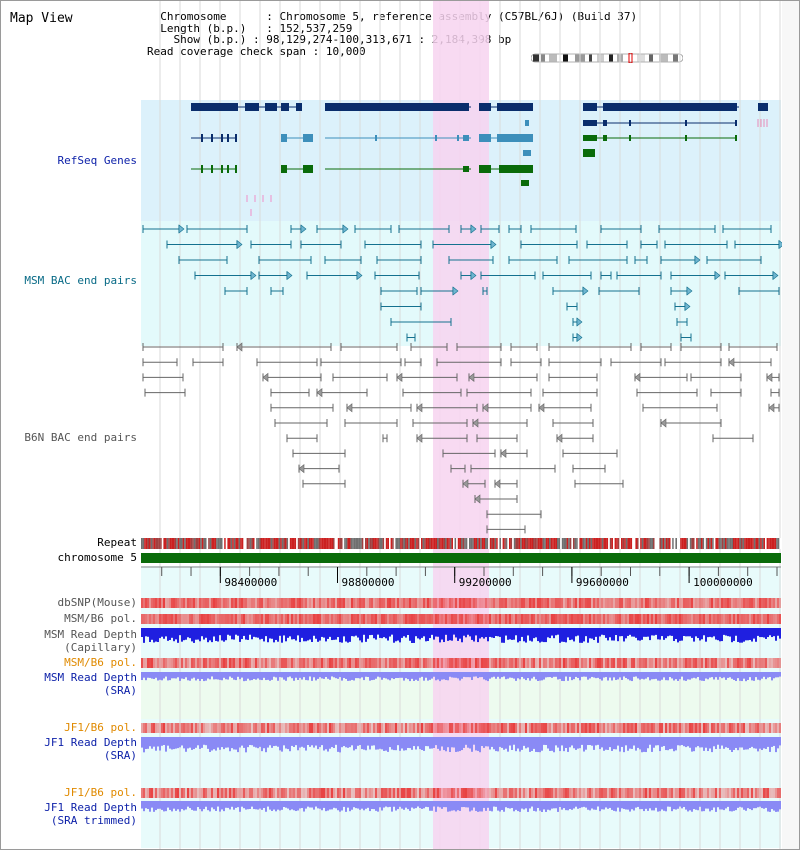 This screenshot has height=850, width=800. Describe the element at coordinates (461, 543) in the screenshot. I see `repeat-track` at that location.